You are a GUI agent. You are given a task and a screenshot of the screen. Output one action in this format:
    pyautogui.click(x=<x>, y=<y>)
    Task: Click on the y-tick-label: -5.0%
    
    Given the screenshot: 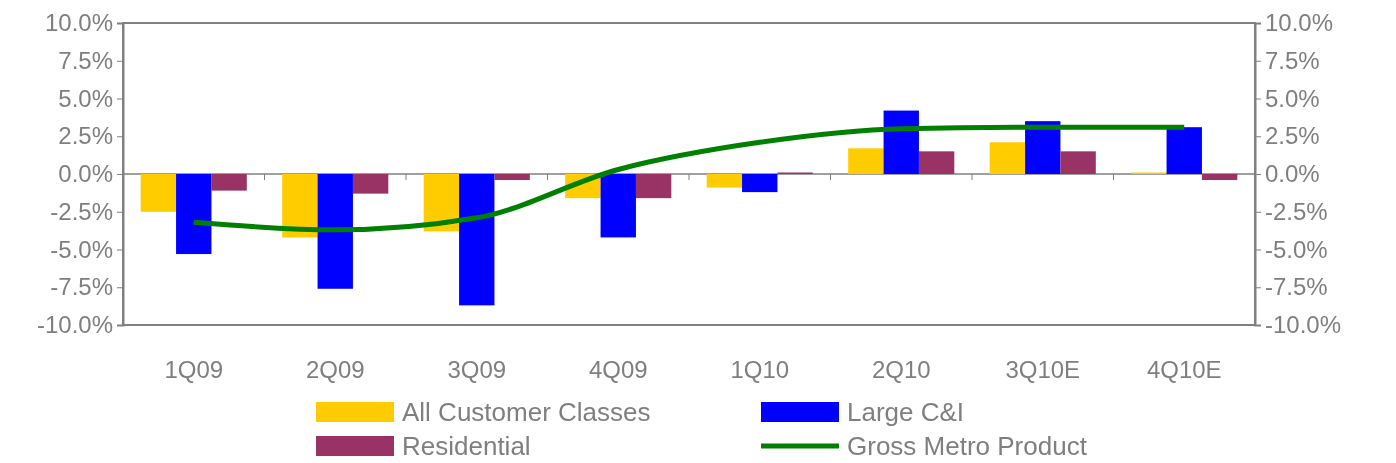 What is the action you would take?
    pyautogui.click(x=81, y=249)
    